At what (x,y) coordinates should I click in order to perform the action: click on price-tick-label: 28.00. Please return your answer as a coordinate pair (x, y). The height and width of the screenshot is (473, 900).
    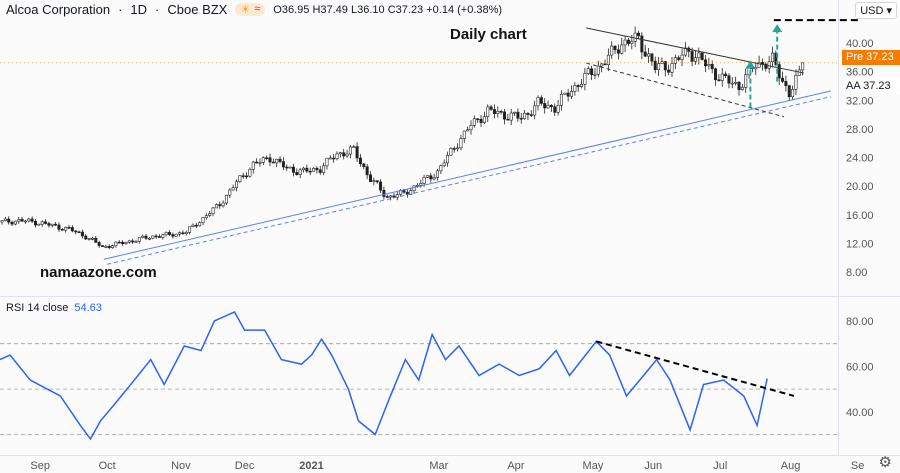
    Looking at the image, I should click on (860, 130).